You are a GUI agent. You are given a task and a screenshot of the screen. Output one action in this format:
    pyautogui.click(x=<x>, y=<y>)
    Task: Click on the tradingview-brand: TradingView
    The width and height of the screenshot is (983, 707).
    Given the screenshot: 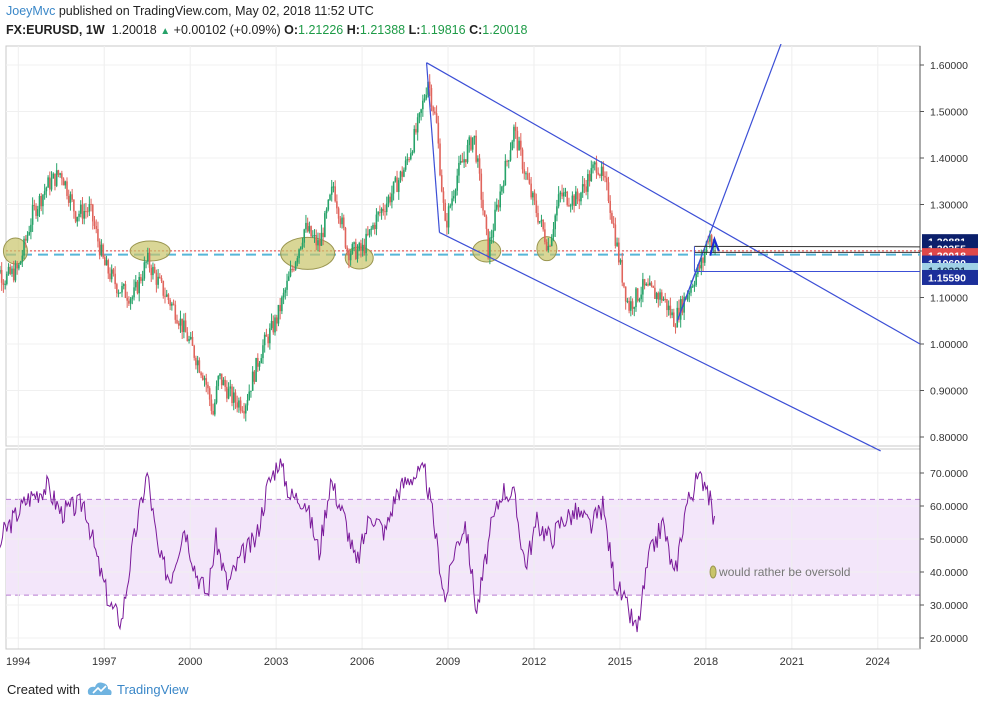 What is the action you would take?
    pyautogui.click(x=153, y=689)
    